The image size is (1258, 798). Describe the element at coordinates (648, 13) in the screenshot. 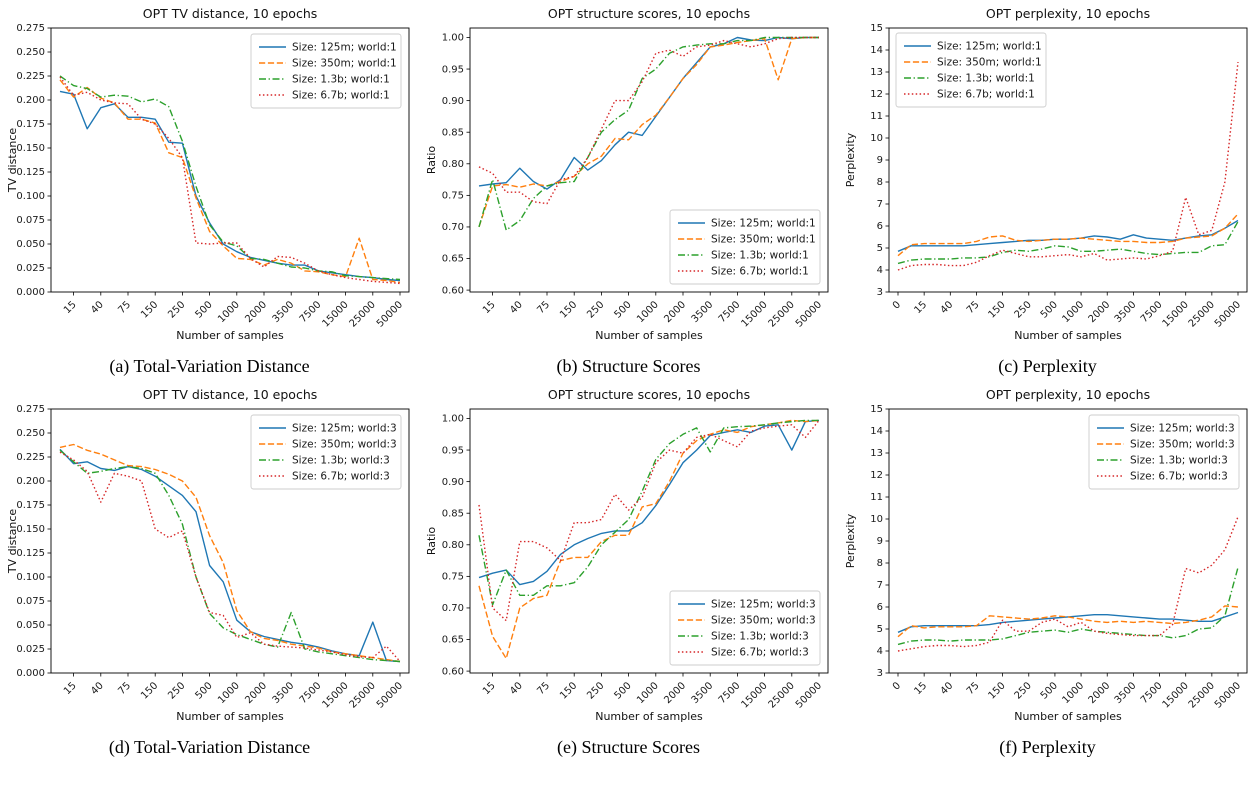

I see `chart-title: OPT structure scores, 10 epochs` at that location.